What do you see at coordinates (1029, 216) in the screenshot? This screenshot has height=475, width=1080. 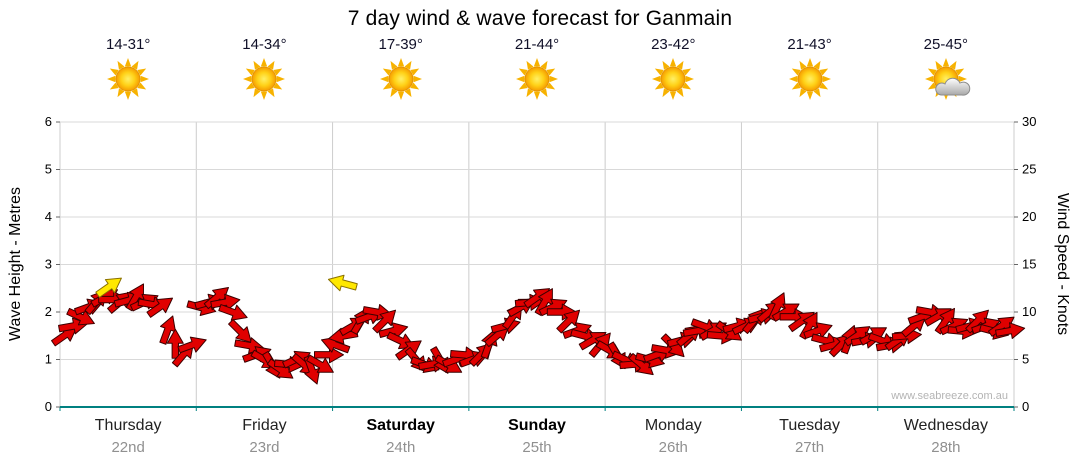 I see `right-tick-label: 20` at bounding box center [1029, 216].